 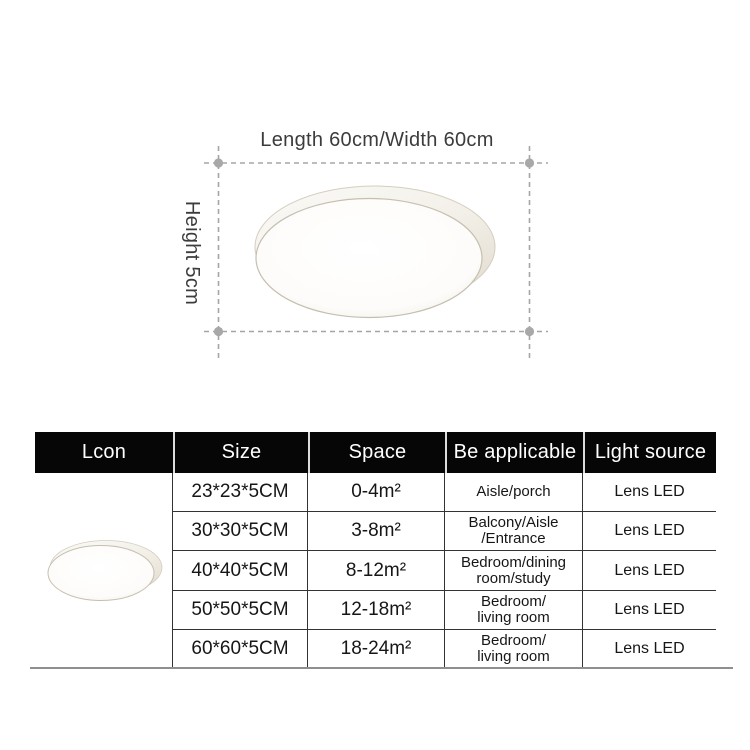 What do you see at coordinates (514, 452) in the screenshot?
I see `header-applicable: Be applicable` at bounding box center [514, 452].